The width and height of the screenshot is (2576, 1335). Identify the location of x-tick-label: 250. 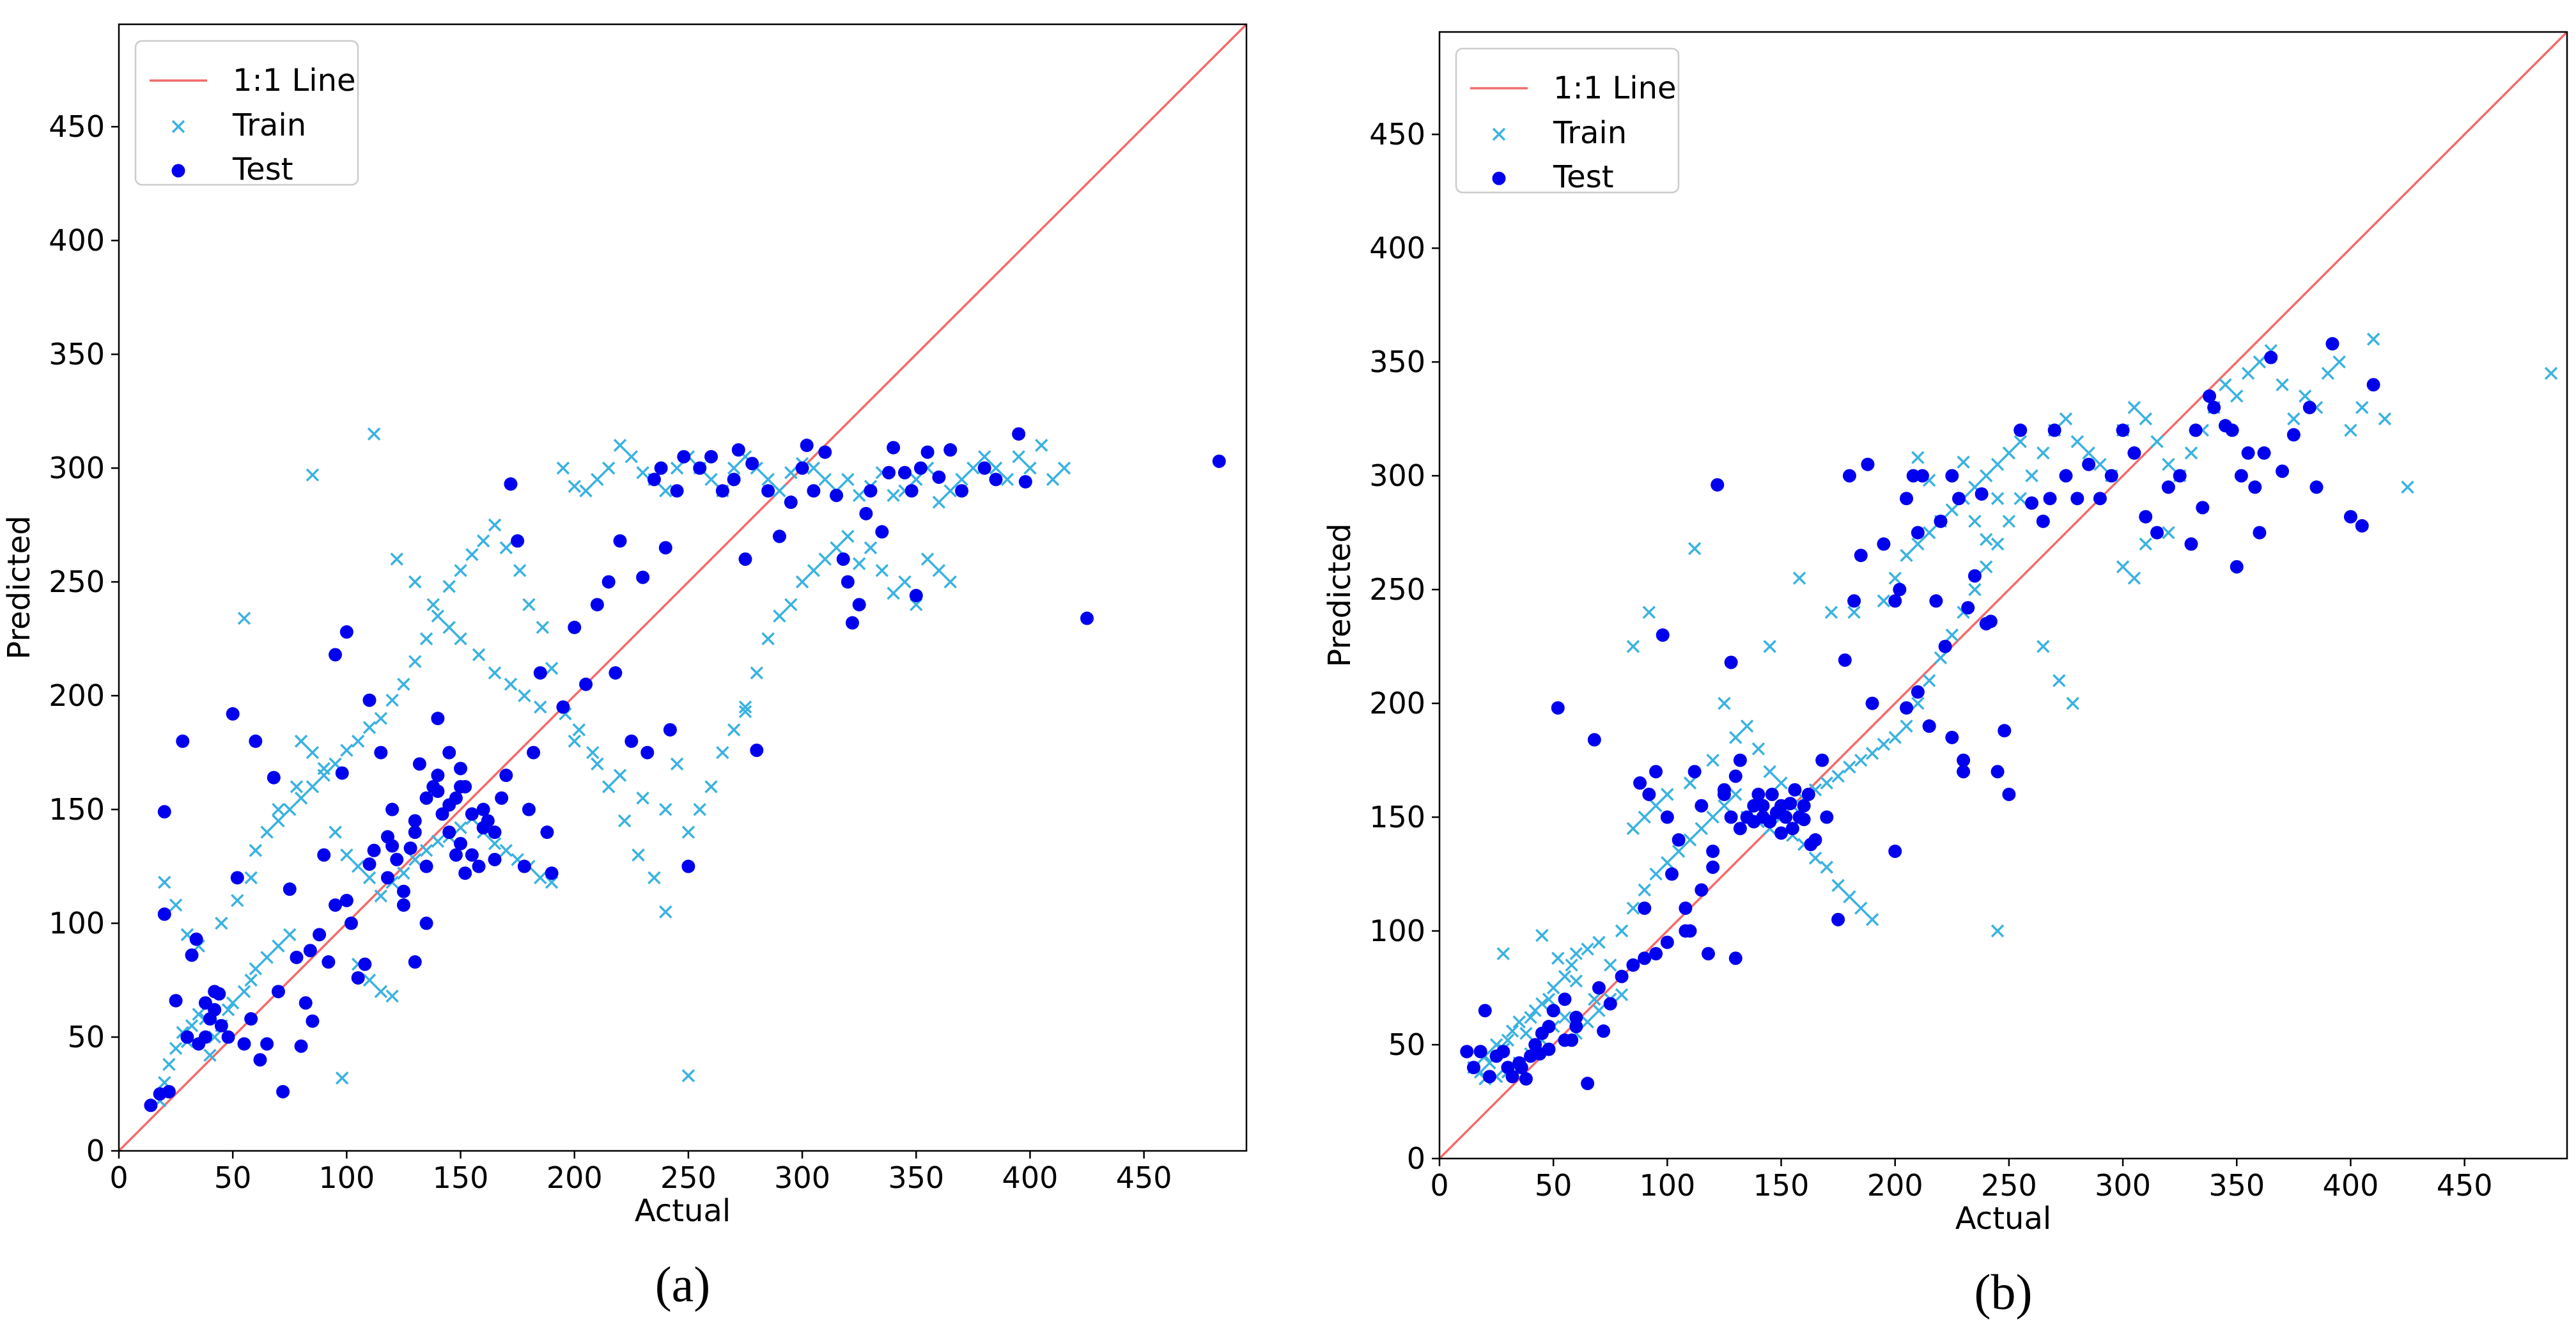
(688, 1177).